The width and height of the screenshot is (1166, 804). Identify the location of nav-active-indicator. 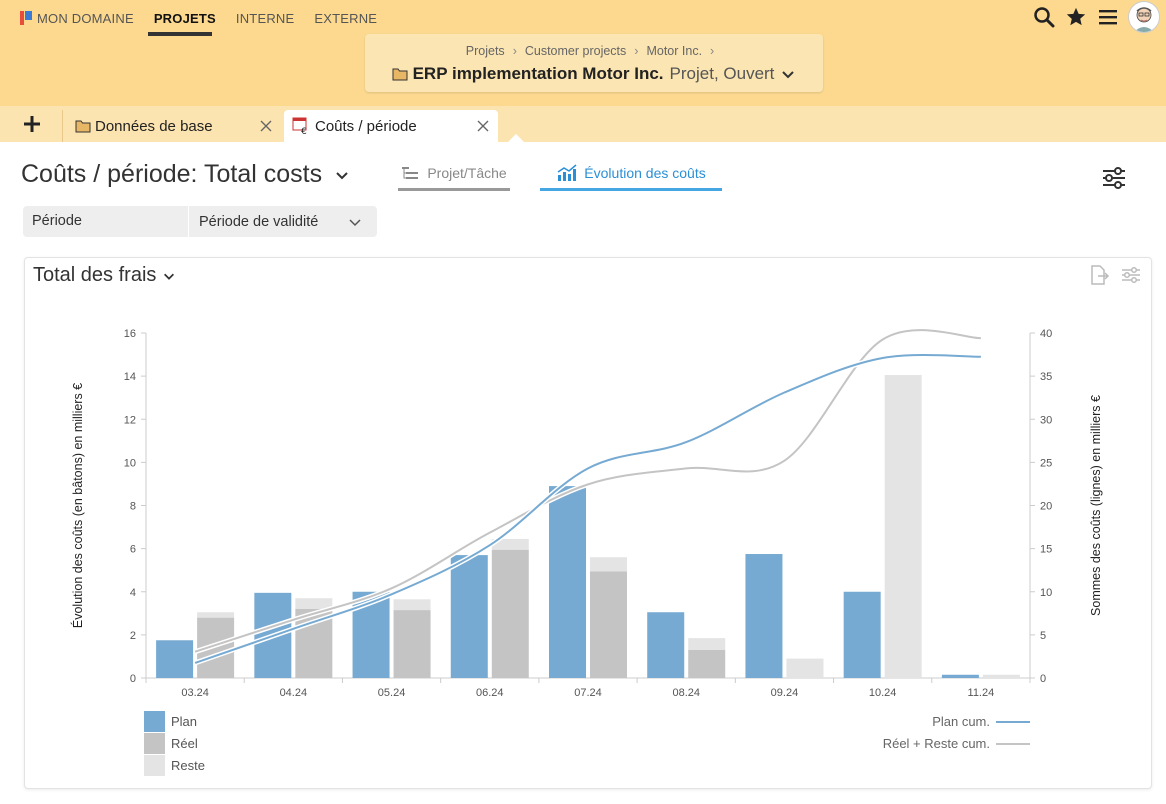
(180, 34).